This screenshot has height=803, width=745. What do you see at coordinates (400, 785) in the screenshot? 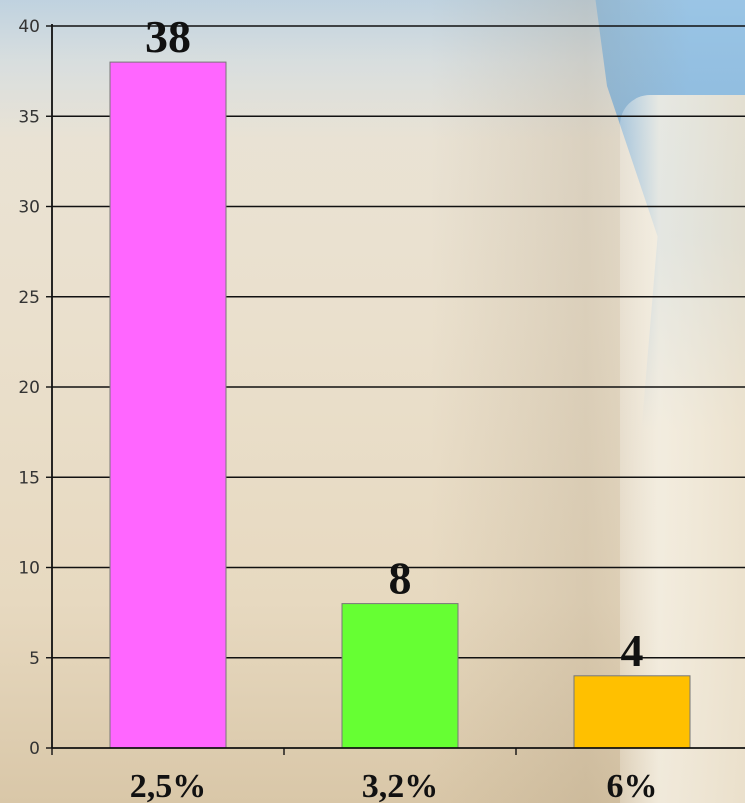
I see `x-tick-label: 3,2%` at bounding box center [400, 785].